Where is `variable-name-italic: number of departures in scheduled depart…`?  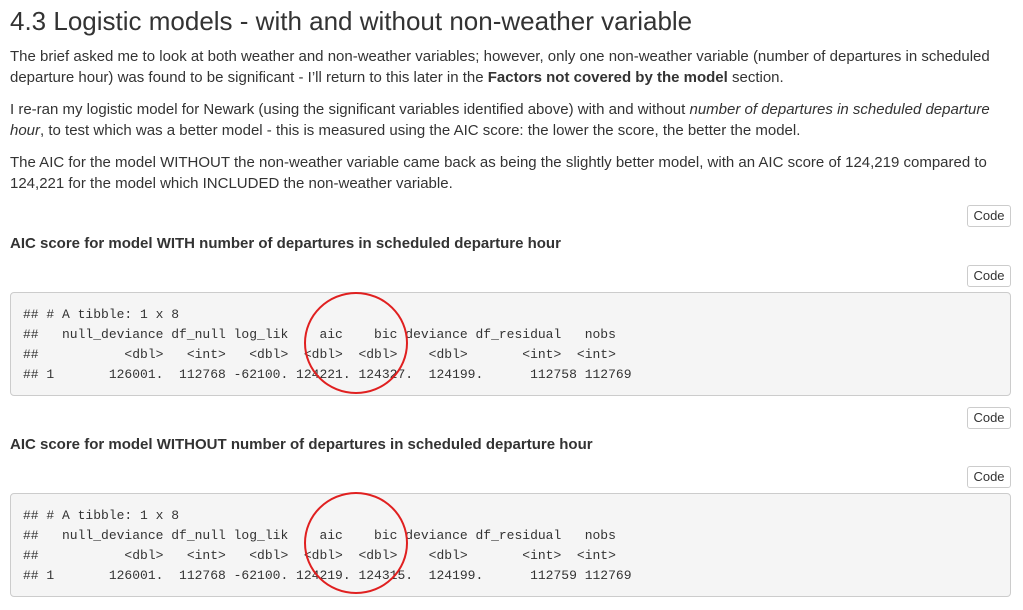 variable-name-italic: number of departures in scheduled depart… is located at coordinates (500, 120).